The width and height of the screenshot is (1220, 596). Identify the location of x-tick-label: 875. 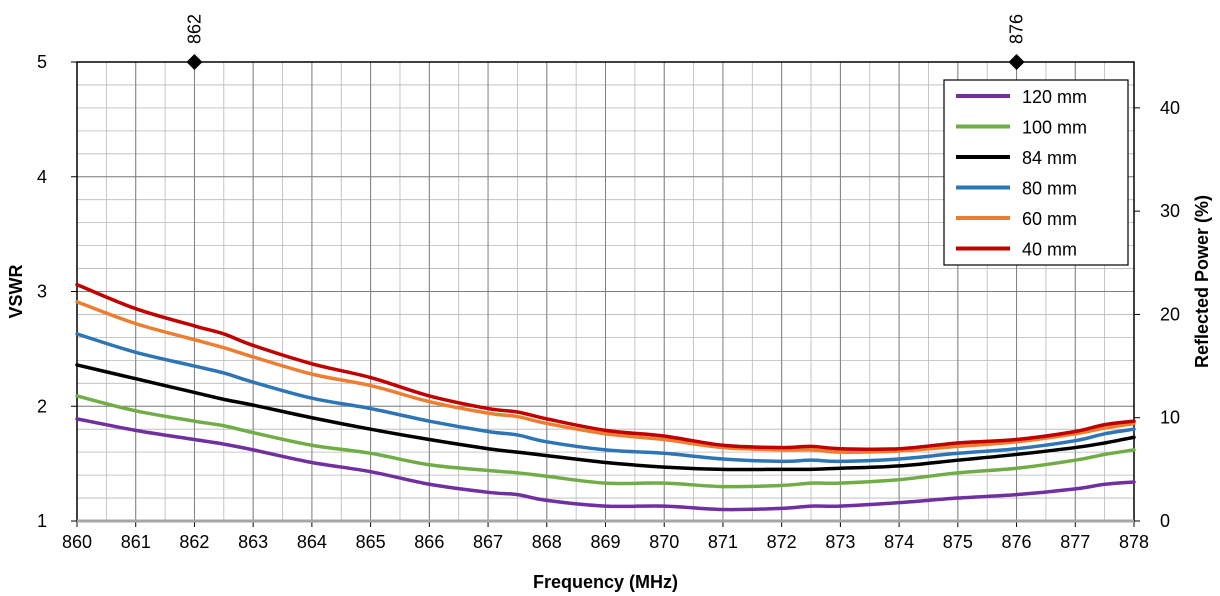
(958, 542).